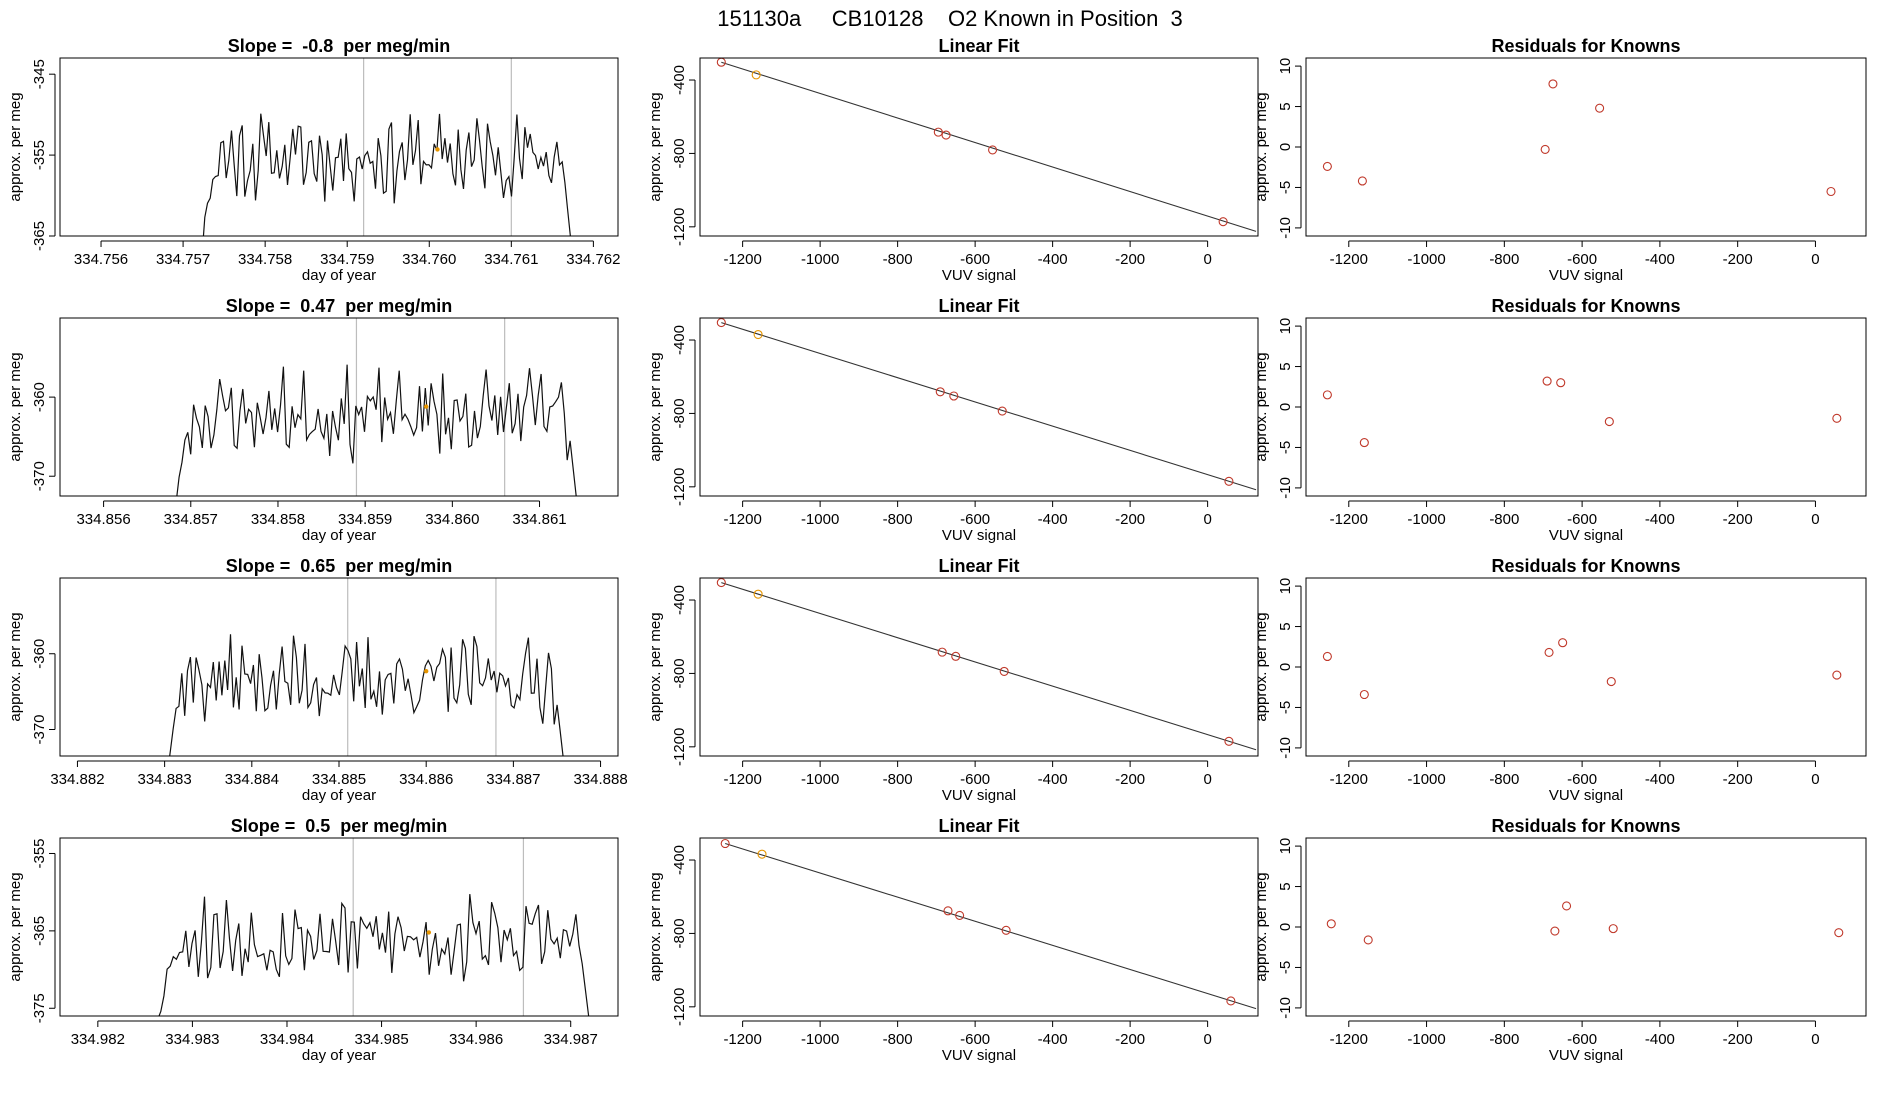 The height and width of the screenshot is (1100, 1900). Describe the element at coordinates (513, 779) in the screenshot. I see `x-tick-label: 334.887` at that location.